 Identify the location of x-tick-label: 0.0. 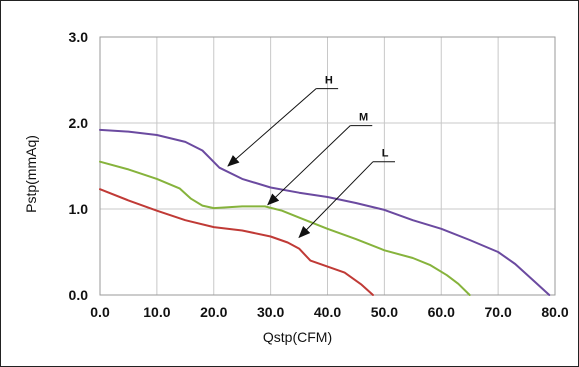
(100, 312).